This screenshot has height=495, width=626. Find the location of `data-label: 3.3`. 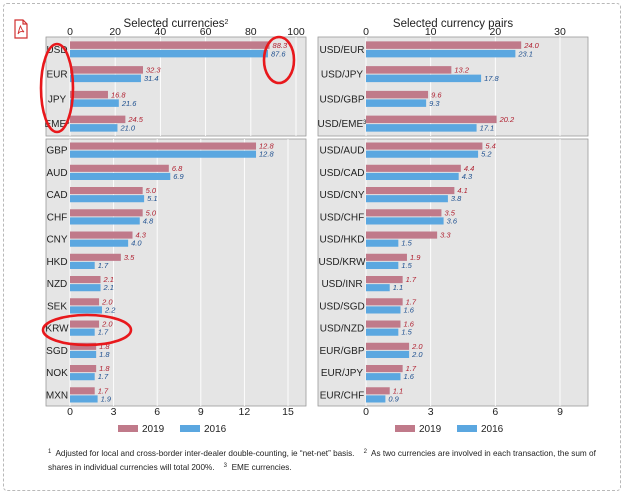

data-label: 3.3 is located at coordinates (445, 235).